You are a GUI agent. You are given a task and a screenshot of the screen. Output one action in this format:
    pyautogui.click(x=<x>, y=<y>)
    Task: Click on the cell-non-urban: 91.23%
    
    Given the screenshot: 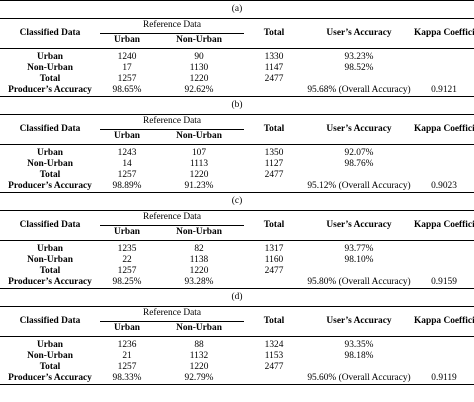 What is the action you would take?
    pyautogui.click(x=199, y=185)
    